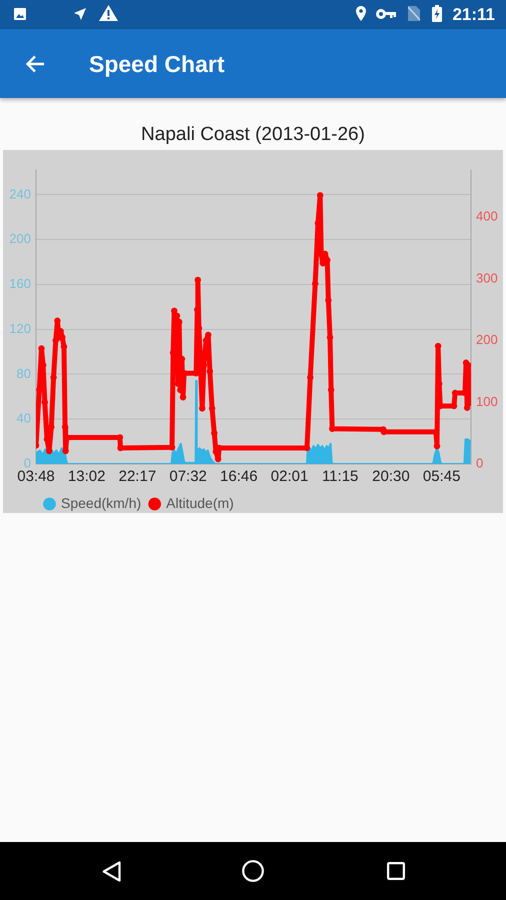 The height and width of the screenshot is (900, 506). Describe the element at coordinates (156, 64) in the screenshot. I see `chart-title: Speed Chart` at that location.